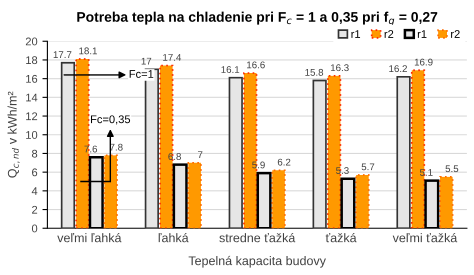 The image size is (474, 275). Describe the element at coordinates (35, 191) in the screenshot. I see `y-tick-label: 4` at that location.